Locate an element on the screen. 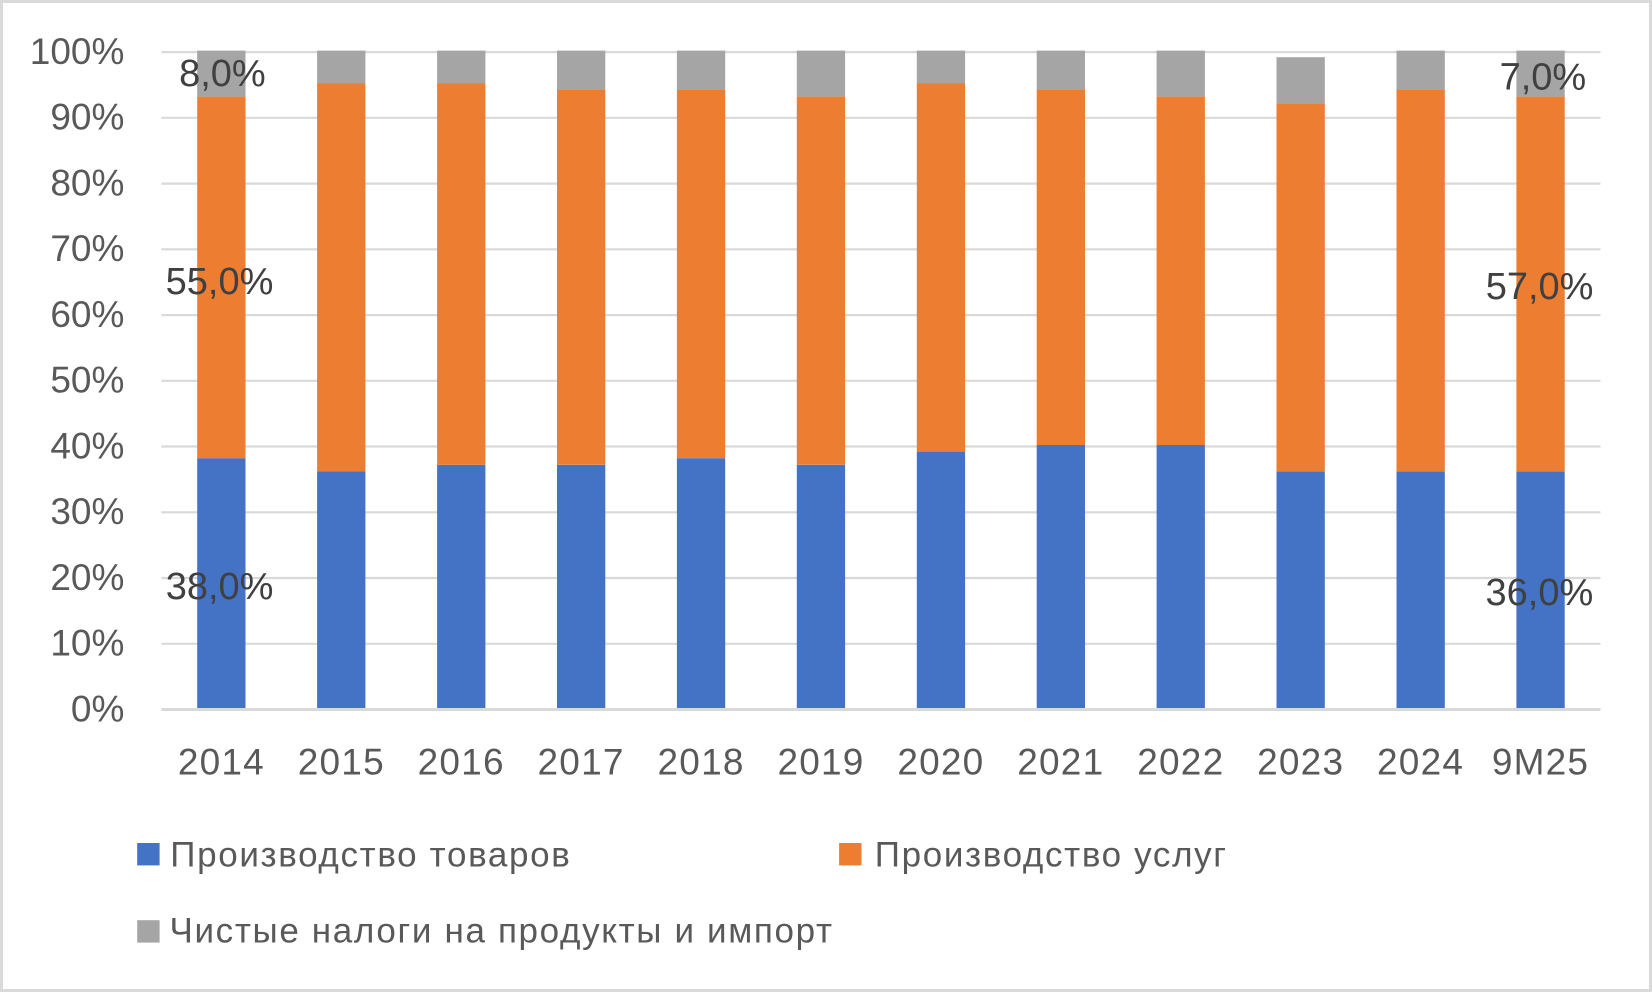 The height and width of the screenshot is (992, 1652). svg-text: 20% is located at coordinates (87, 577).